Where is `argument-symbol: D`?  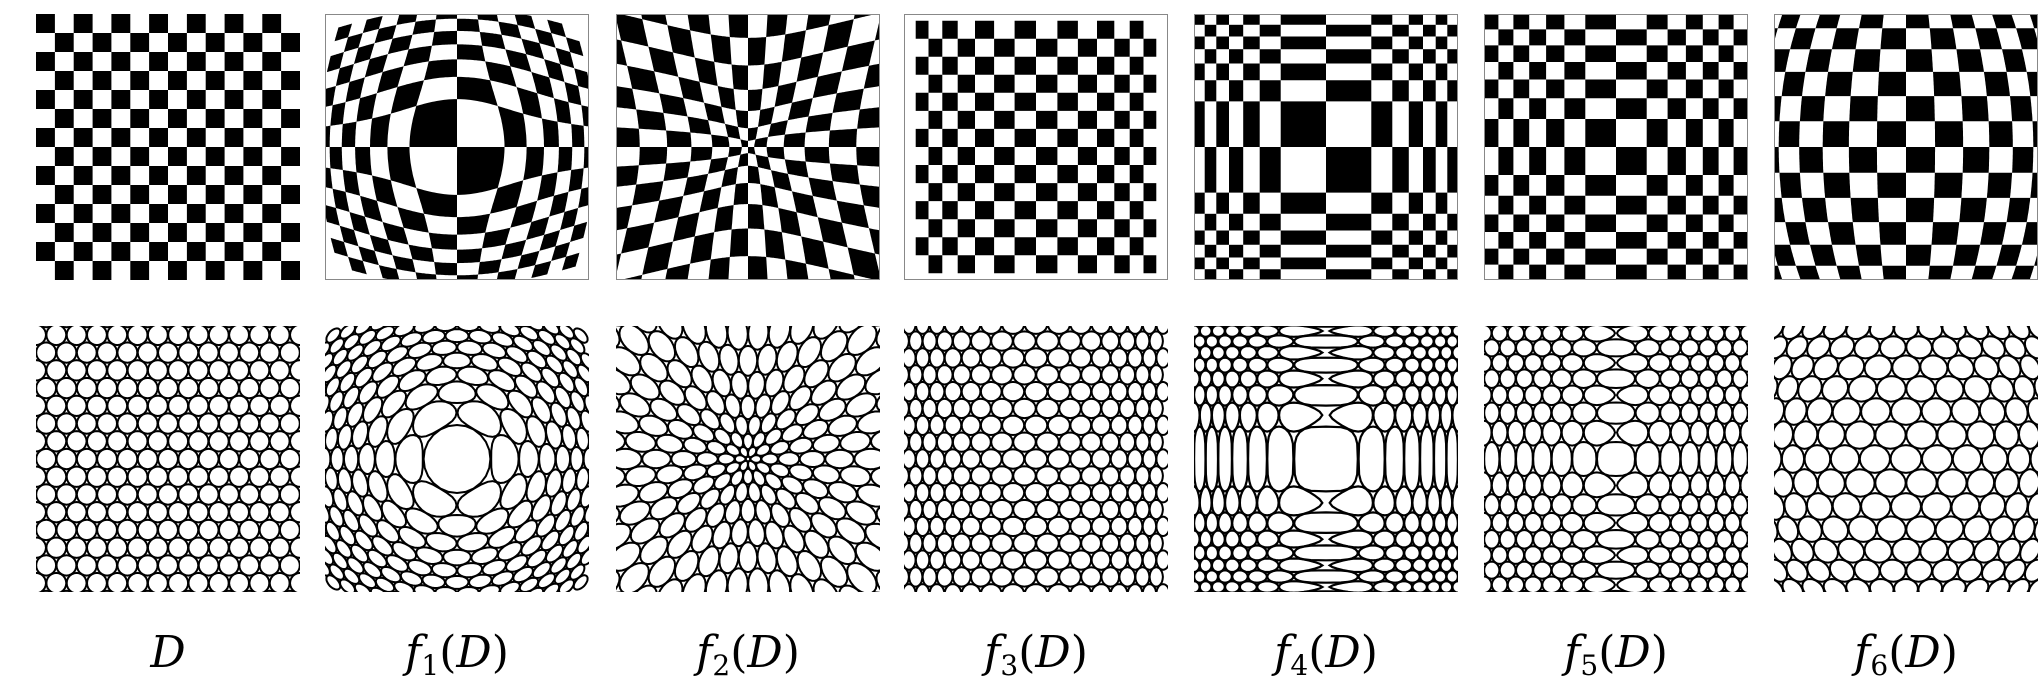 argument-symbol: D is located at coordinates (1633, 652).